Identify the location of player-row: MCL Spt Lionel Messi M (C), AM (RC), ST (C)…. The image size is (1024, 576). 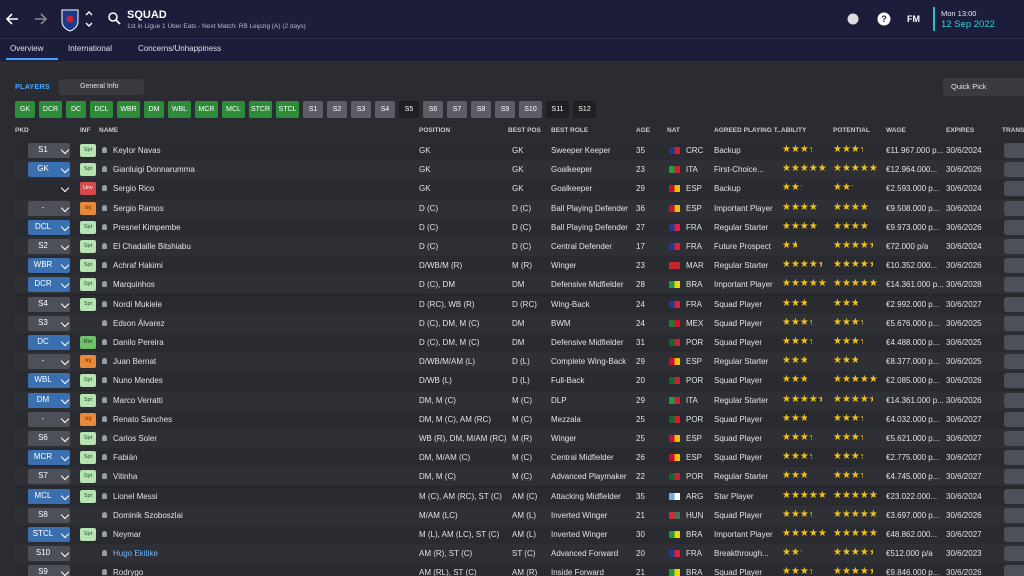
(519, 496).